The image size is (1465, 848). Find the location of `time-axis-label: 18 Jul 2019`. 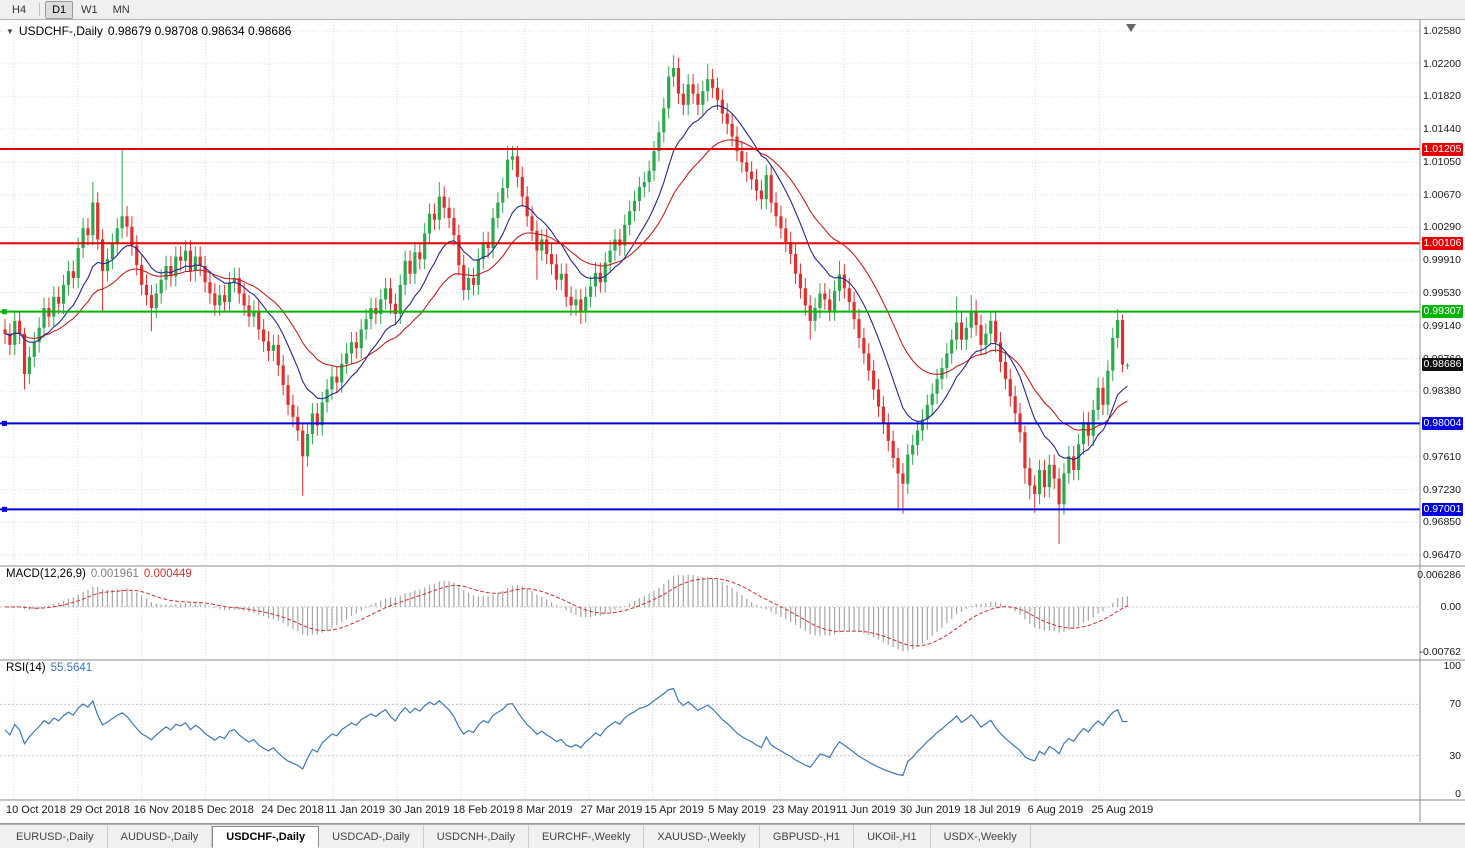

time-axis-label: 18 Jul 2019 is located at coordinates (992, 810).